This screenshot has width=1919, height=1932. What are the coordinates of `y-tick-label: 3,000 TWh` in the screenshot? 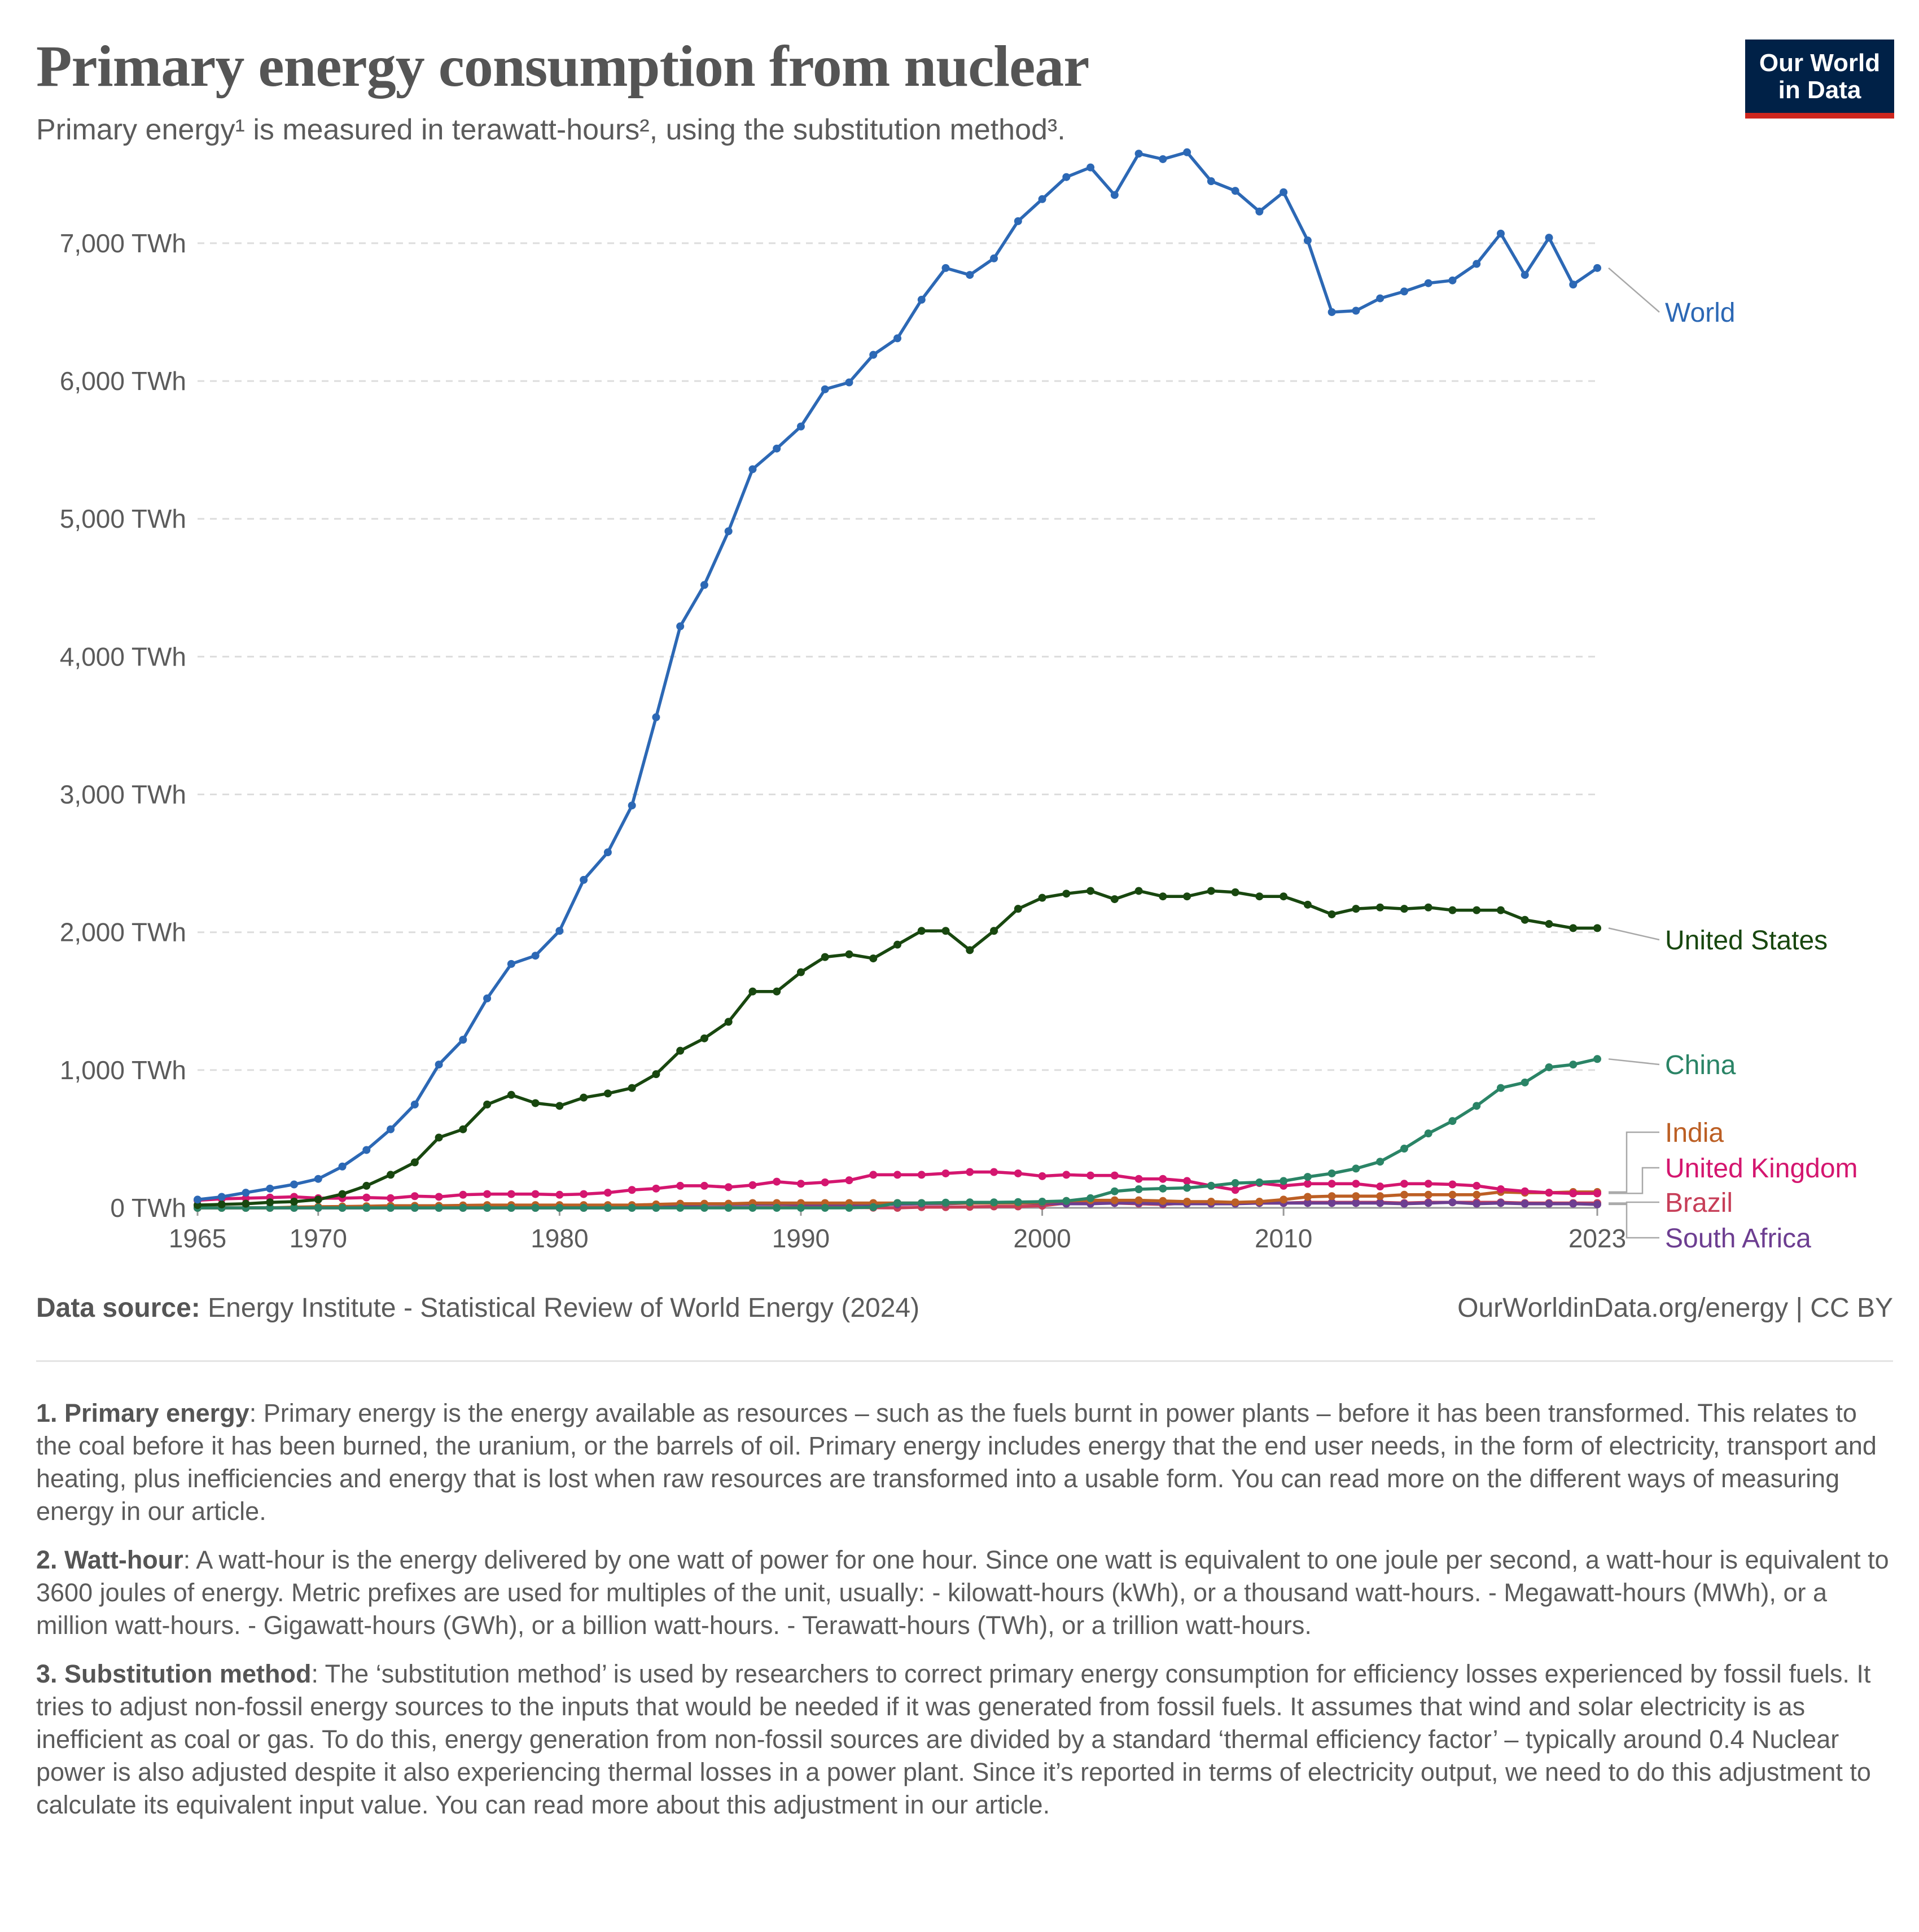 It's located at (123, 794).